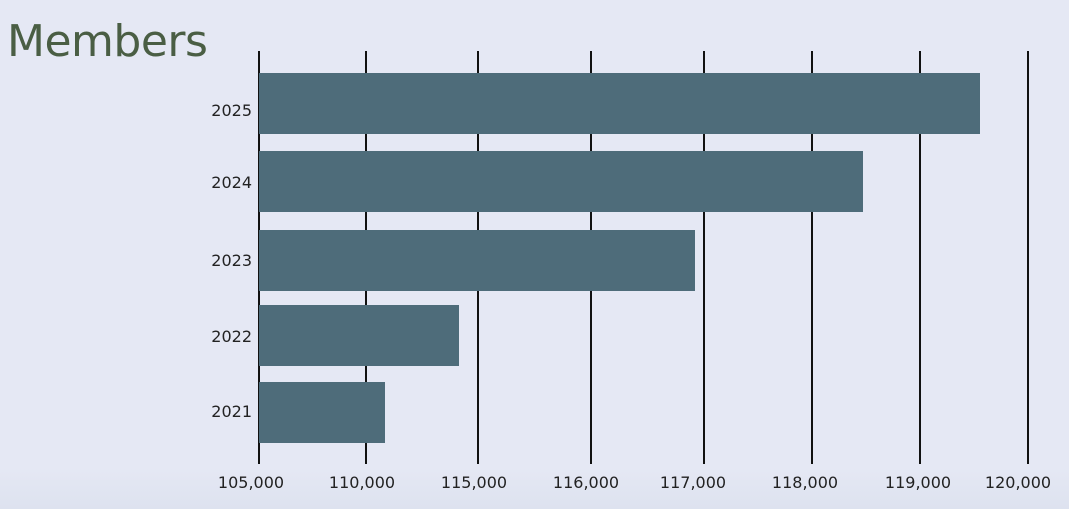  I want to click on y-tick-label: 2021, so click(231, 411).